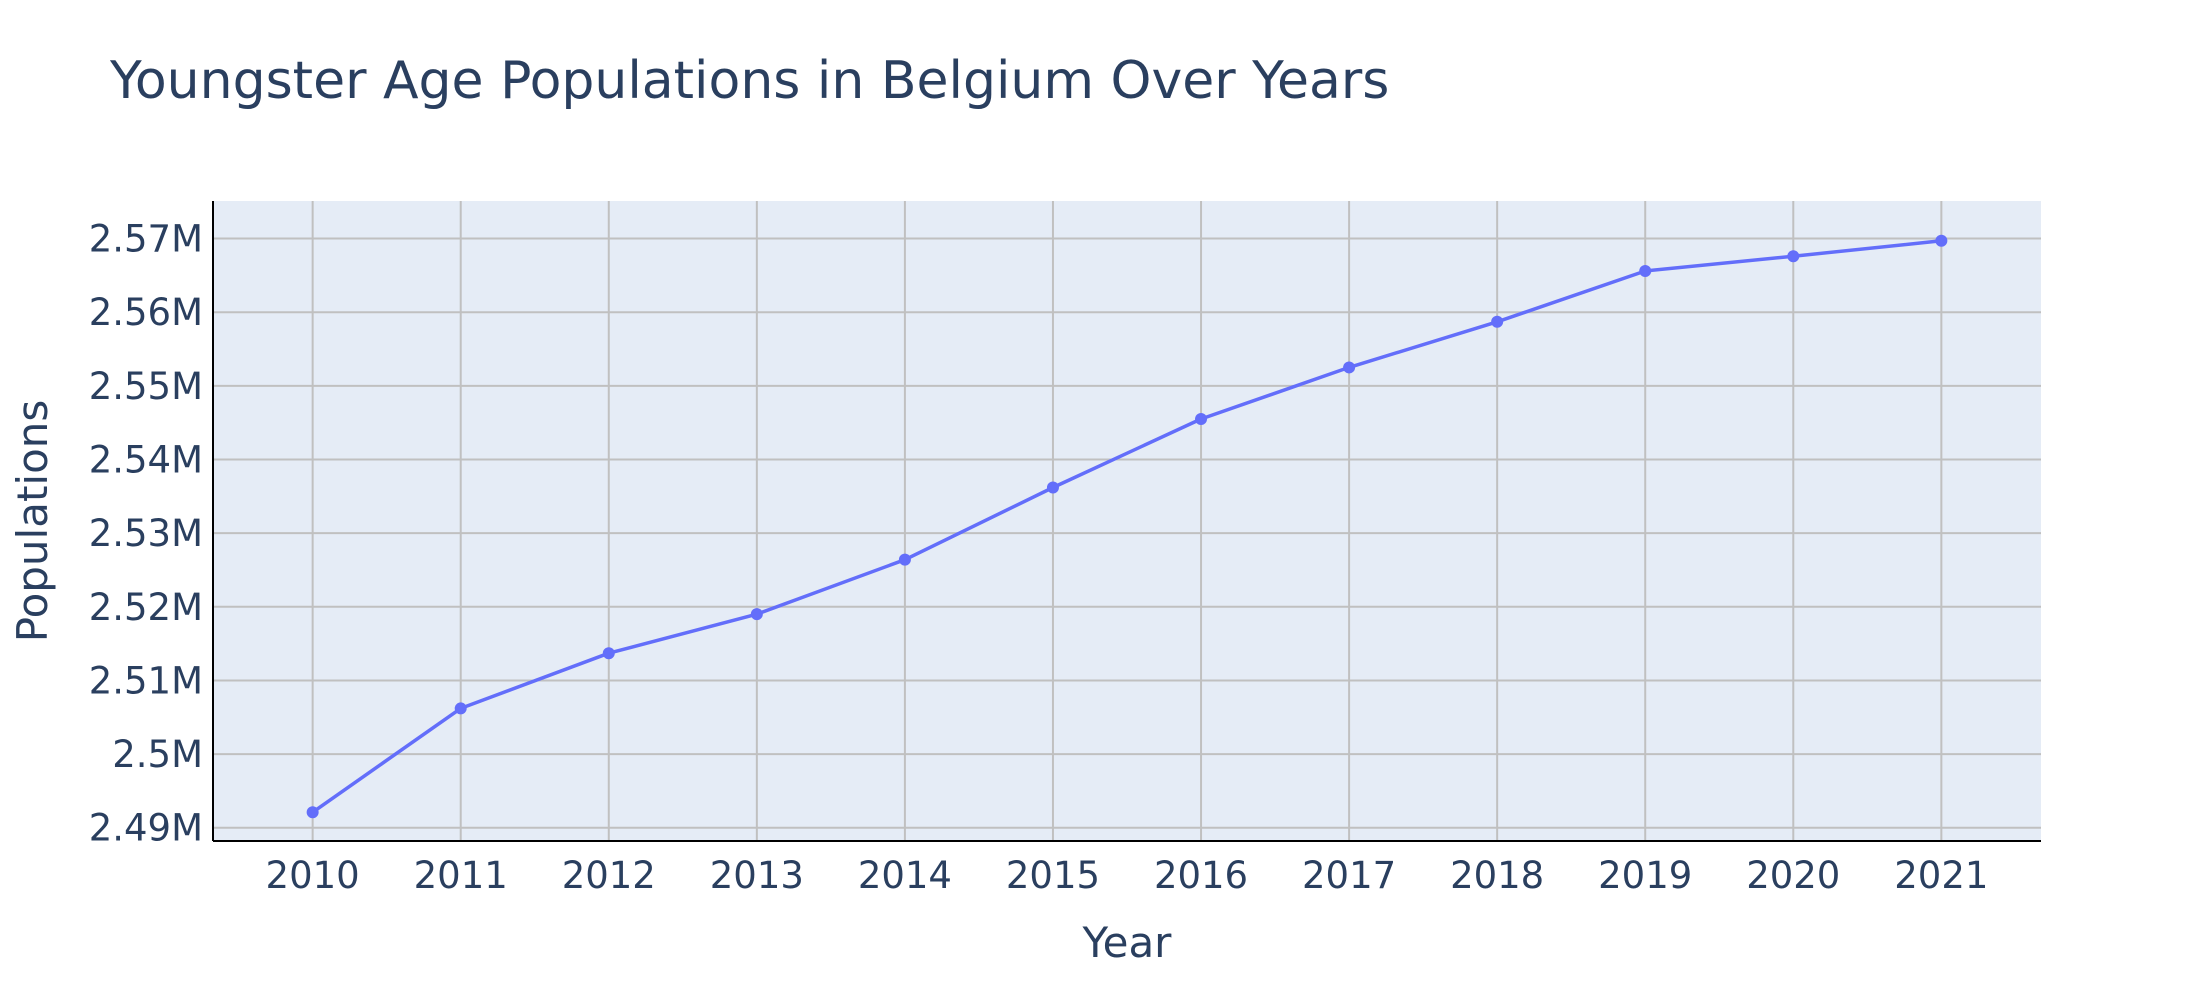  Describe the element at coordinates (609, 875) in the screenshot. I see `x-tick-label: 2012` at that location.